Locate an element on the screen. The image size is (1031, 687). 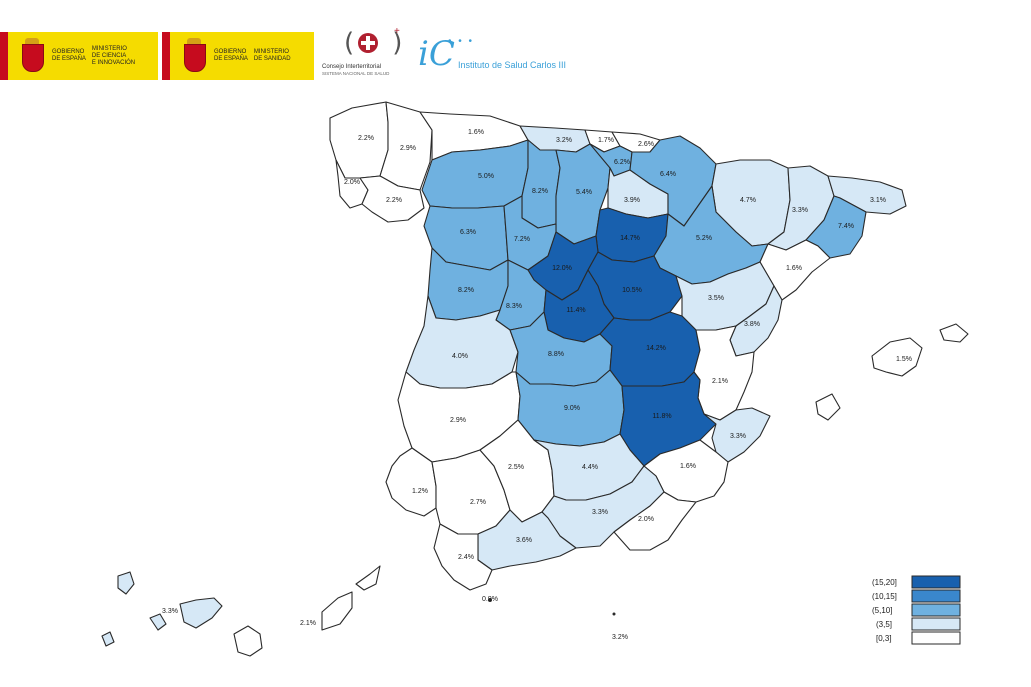
isciii-name: Instituto de Salud Carlos III is located at coordinates (512, 65).